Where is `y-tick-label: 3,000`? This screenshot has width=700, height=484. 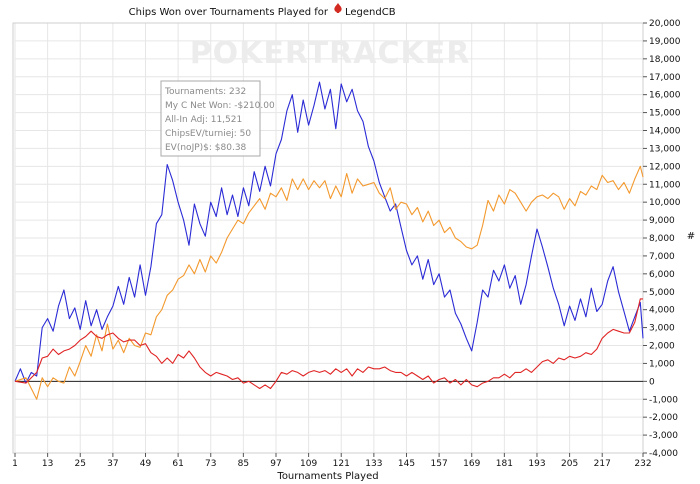 y-tick-label: 3,000 is located at coordinates (662, 329).